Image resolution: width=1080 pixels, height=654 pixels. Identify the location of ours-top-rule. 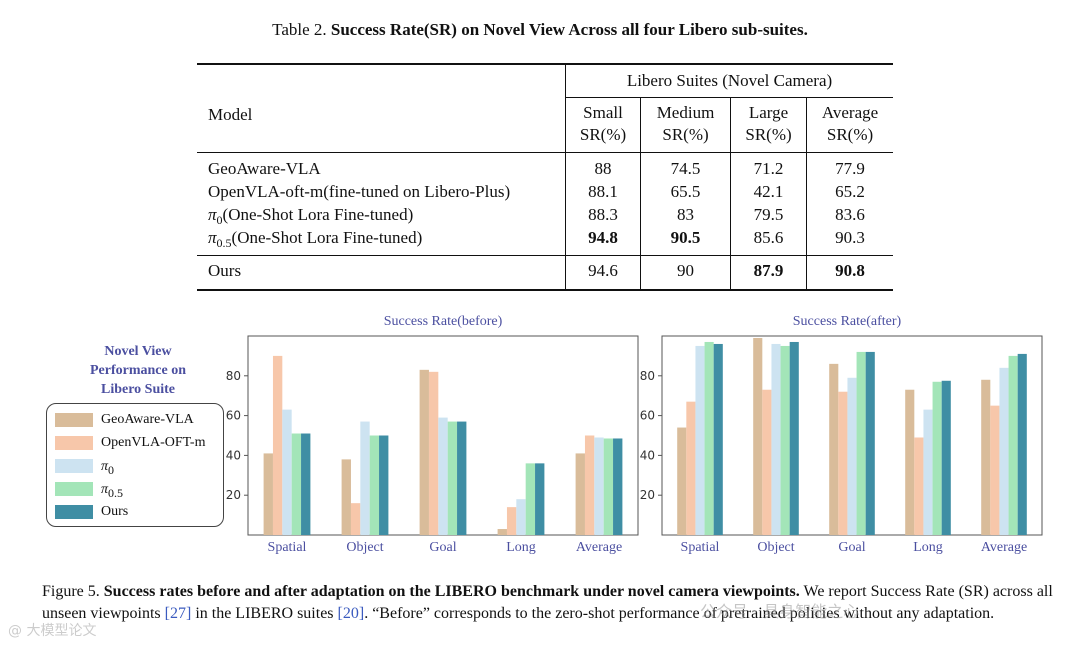
(545, 255).